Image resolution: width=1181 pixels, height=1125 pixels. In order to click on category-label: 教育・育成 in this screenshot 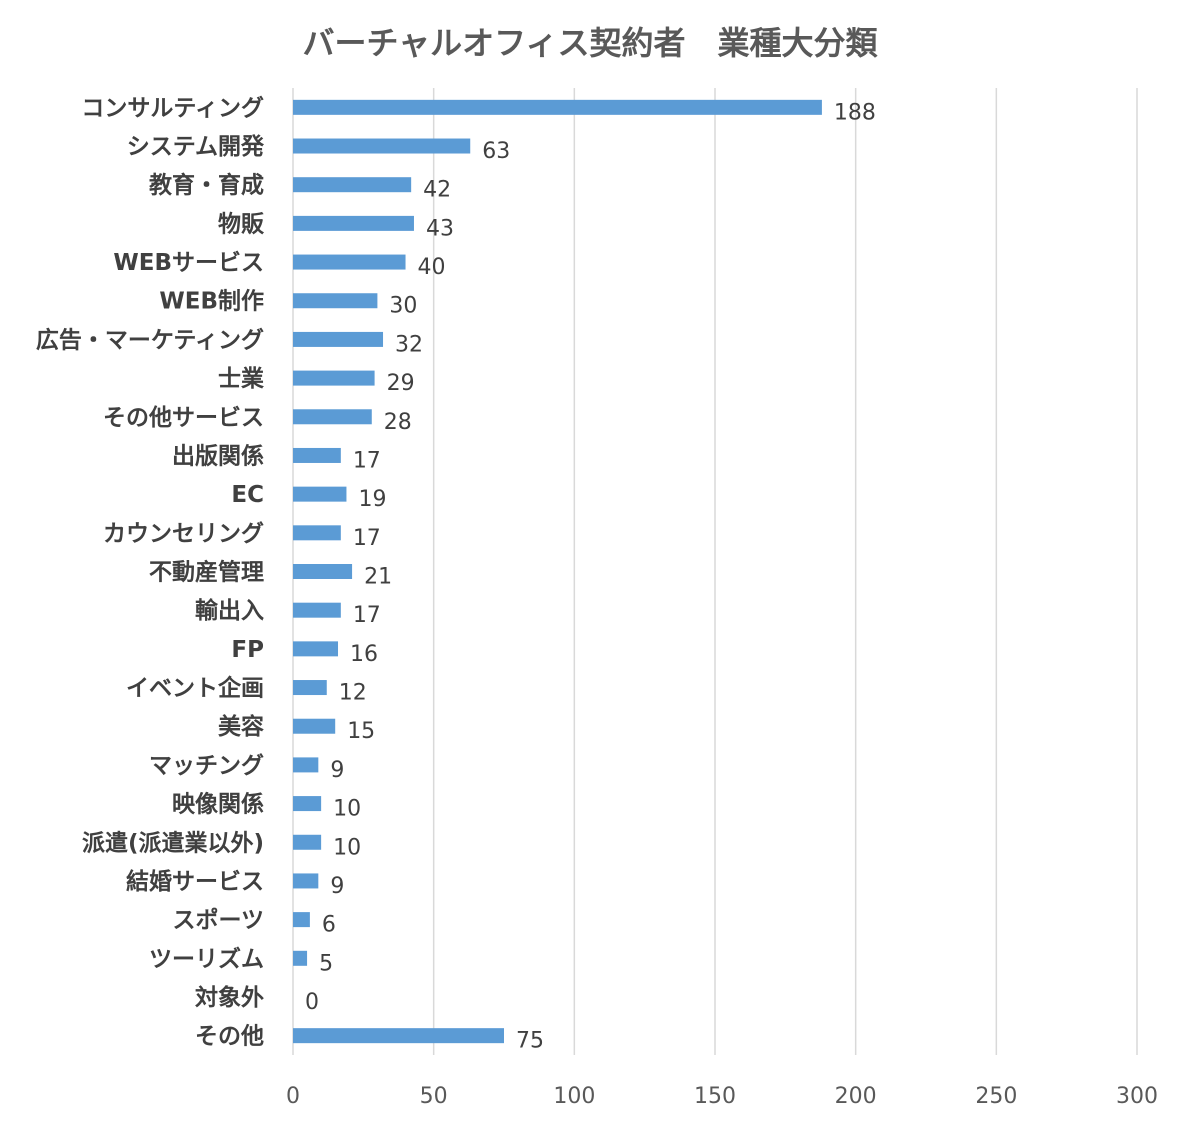, I will do `click(206, 185)`.